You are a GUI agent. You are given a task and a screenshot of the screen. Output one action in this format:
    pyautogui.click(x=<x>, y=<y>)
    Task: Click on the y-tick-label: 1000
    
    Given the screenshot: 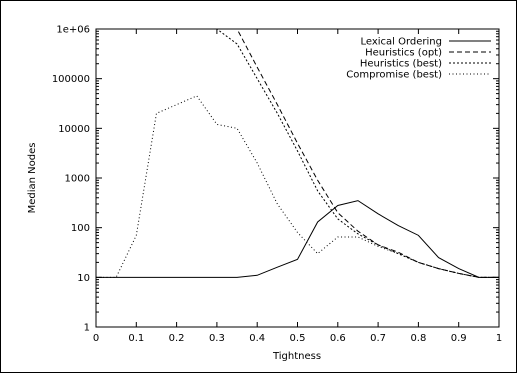 What is the action you would take?
    pyautogui.click(x=77, y=179)
    